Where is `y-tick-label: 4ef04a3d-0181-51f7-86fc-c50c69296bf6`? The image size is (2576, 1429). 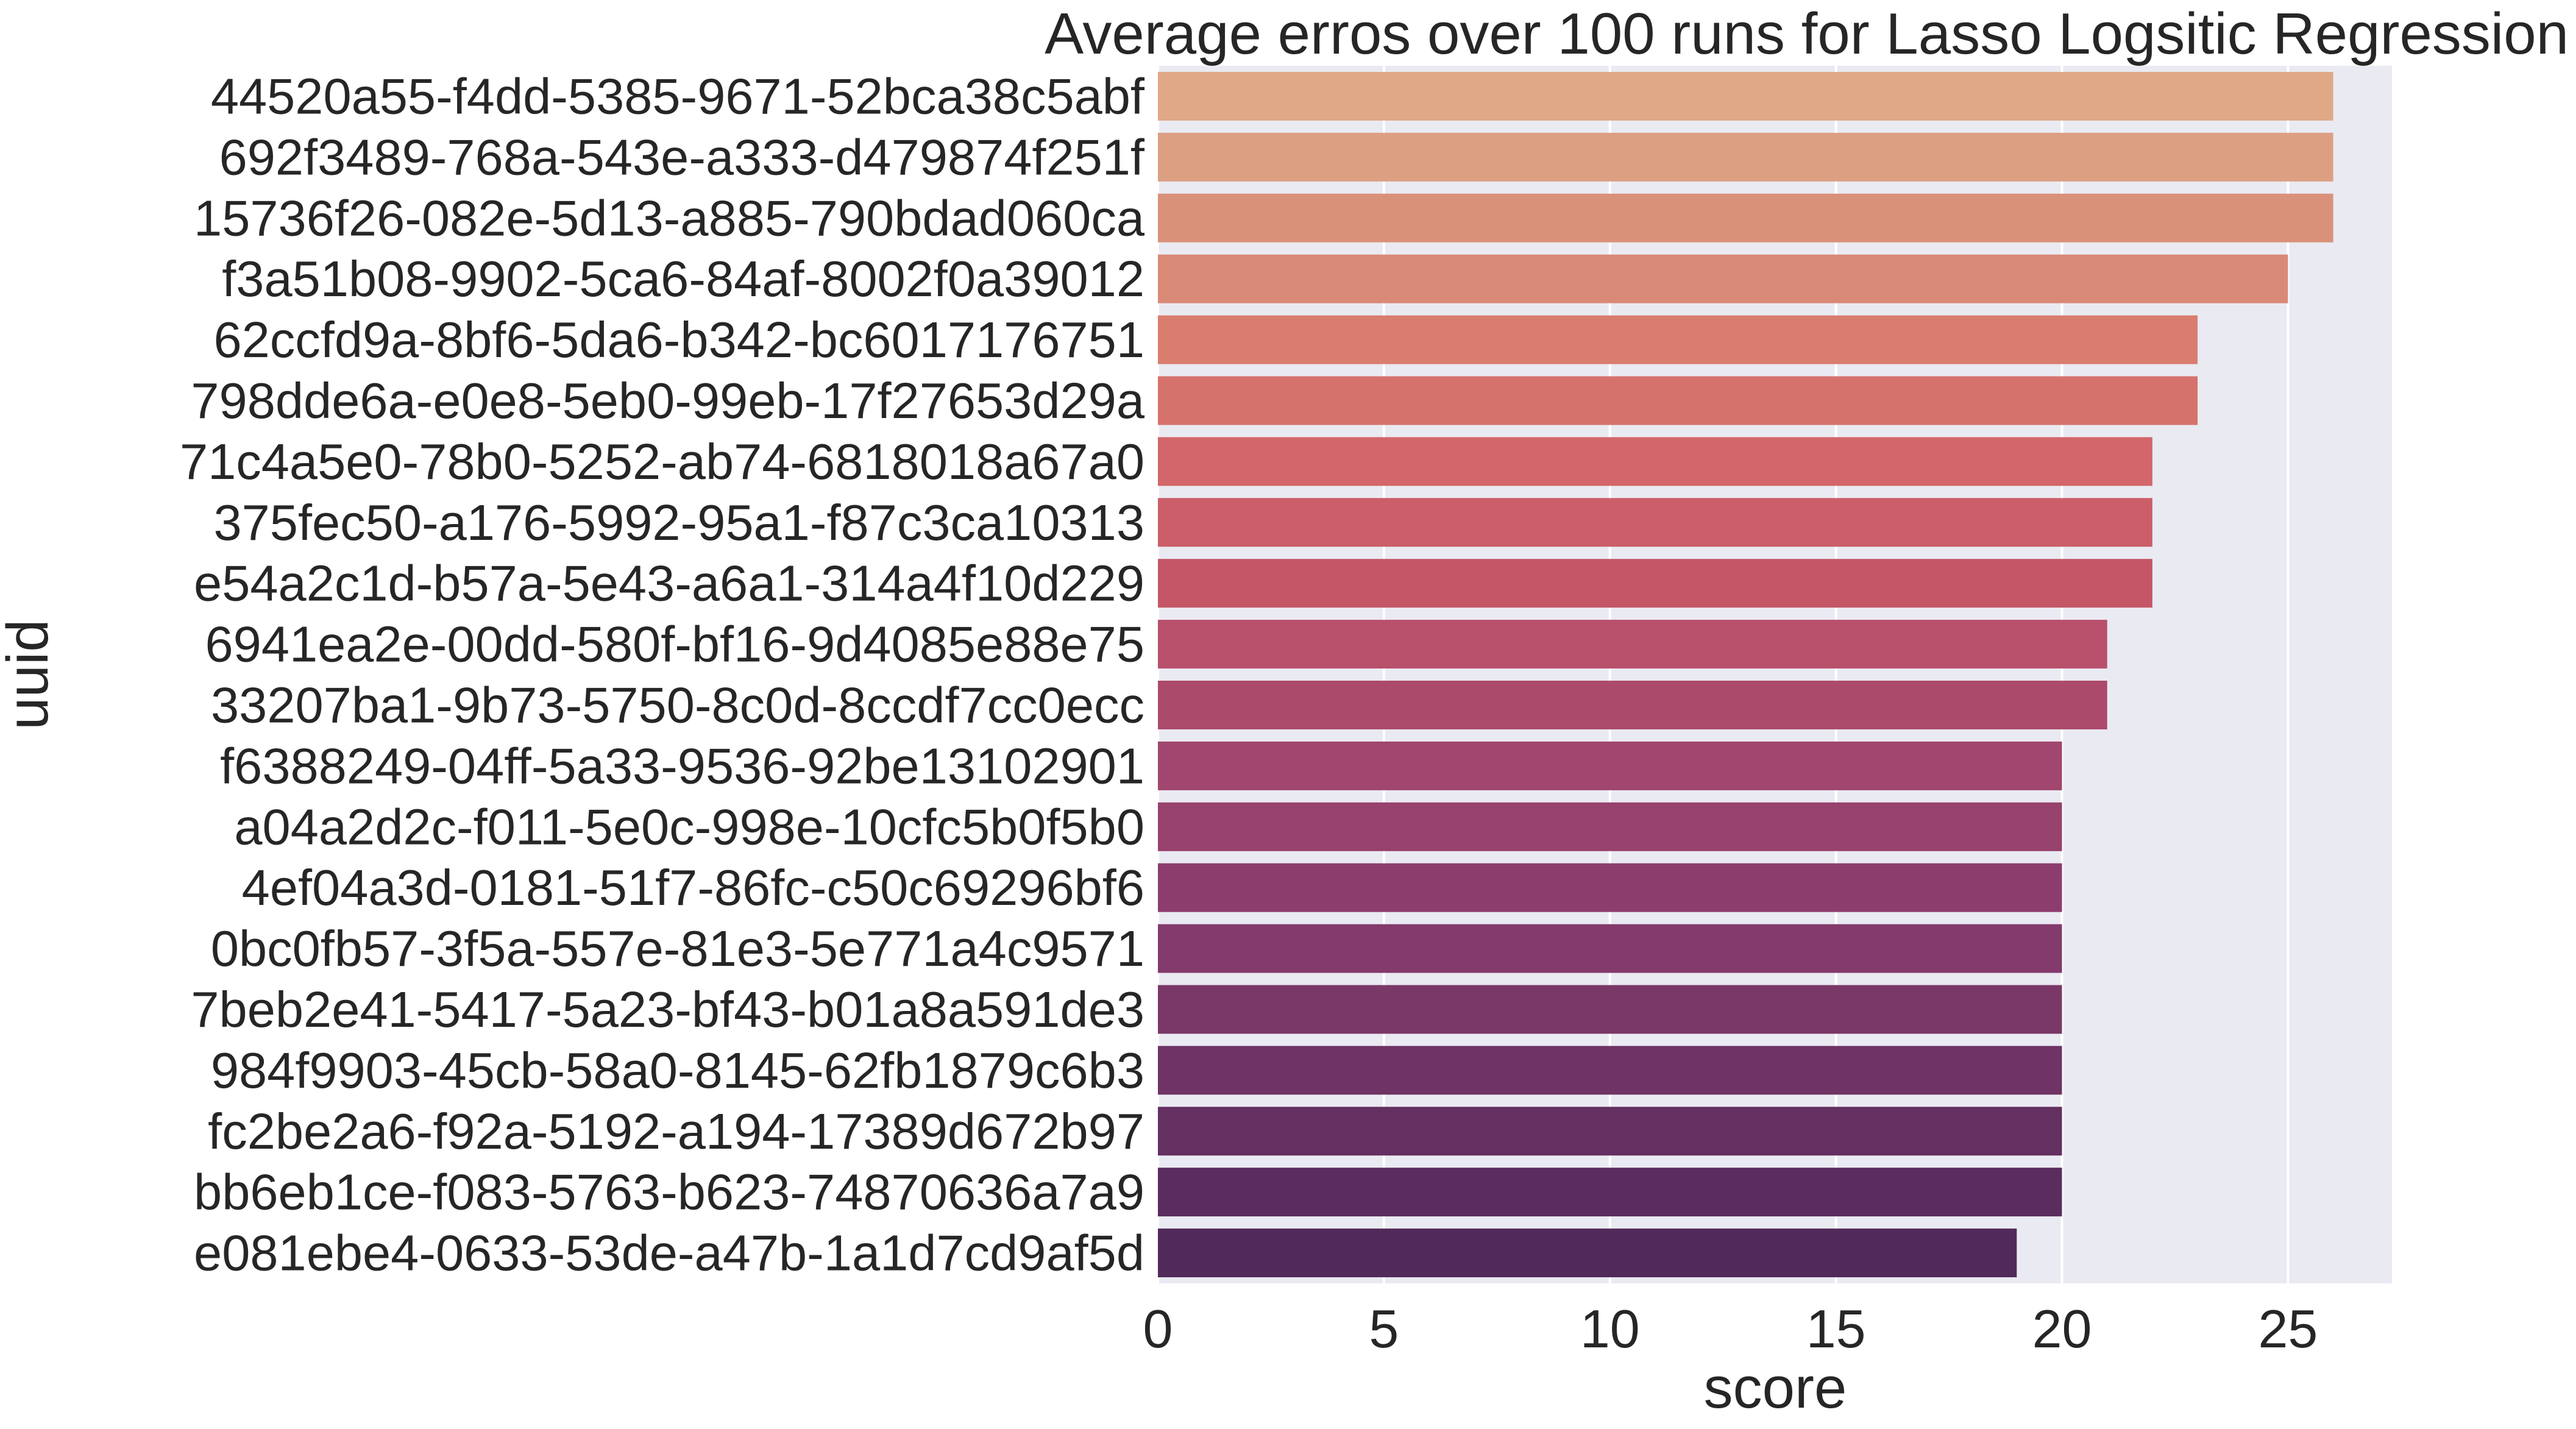 y-tick-label: 4ef04a3d-0181-51f7-86fc-c50c69296bf6 is located at coordinates (693, 887).